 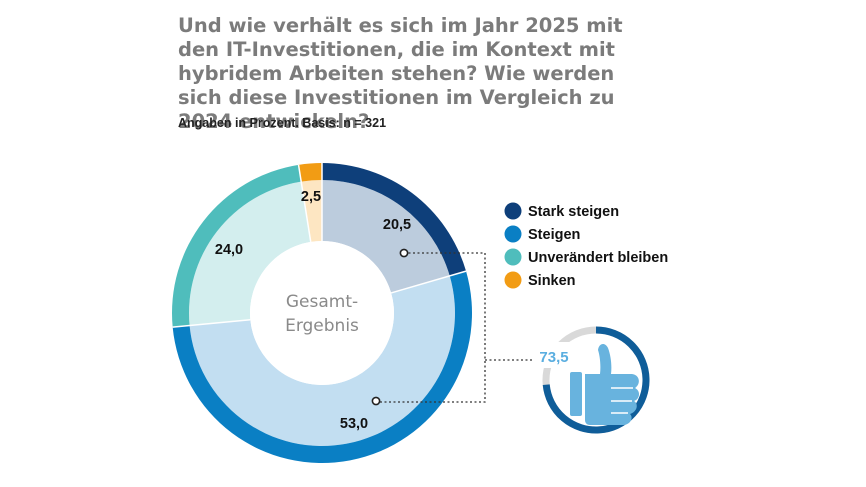 What do you see at coordinates (322, 326) in the screenshot?
I see `center-label-line2: Ergebnis` at bounding box center [322, 326].